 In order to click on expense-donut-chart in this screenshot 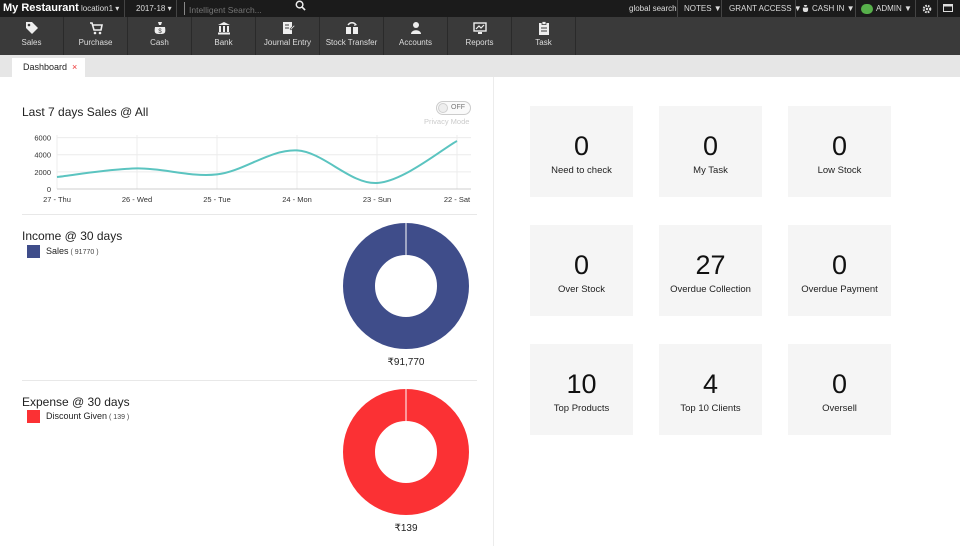, I will do `click(406, 452)`.